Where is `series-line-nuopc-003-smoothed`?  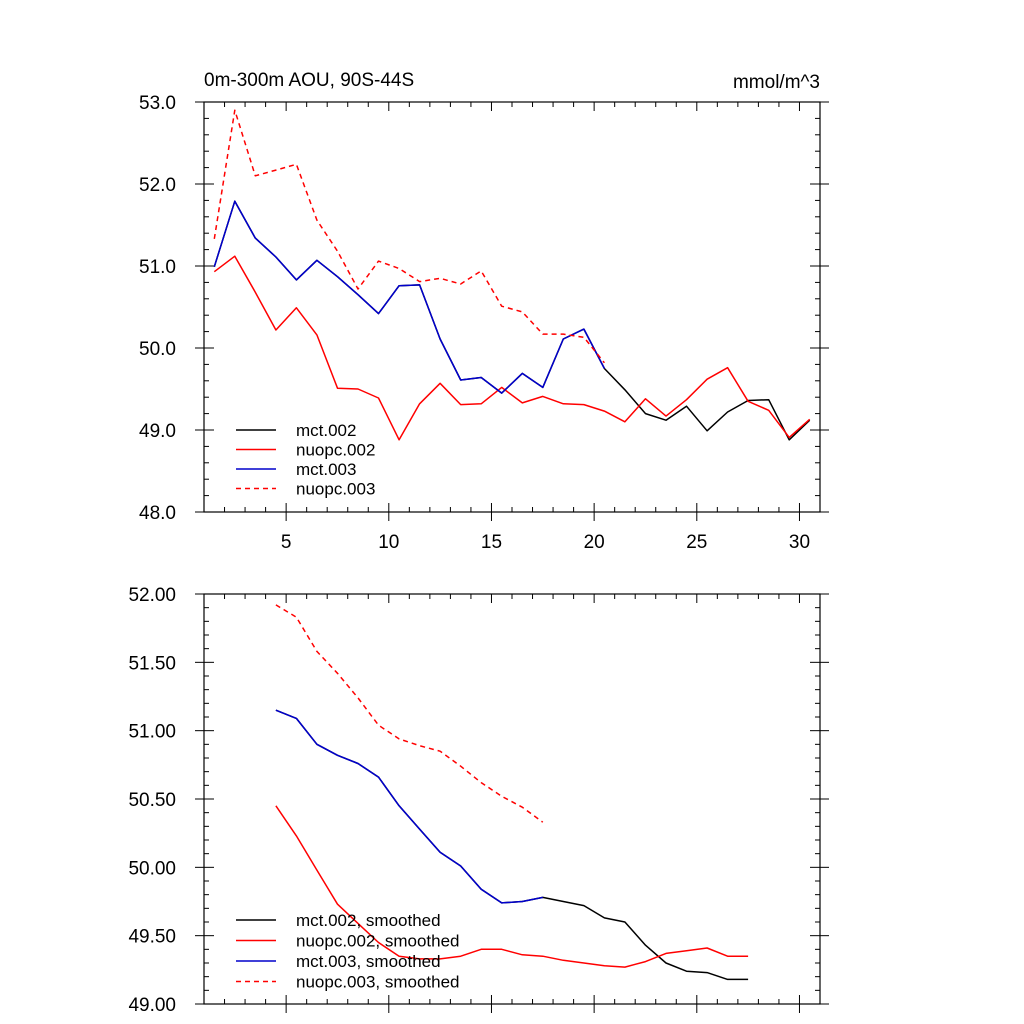 series-line-nuopc-003-smoothed is located at coordinates (409, 713).